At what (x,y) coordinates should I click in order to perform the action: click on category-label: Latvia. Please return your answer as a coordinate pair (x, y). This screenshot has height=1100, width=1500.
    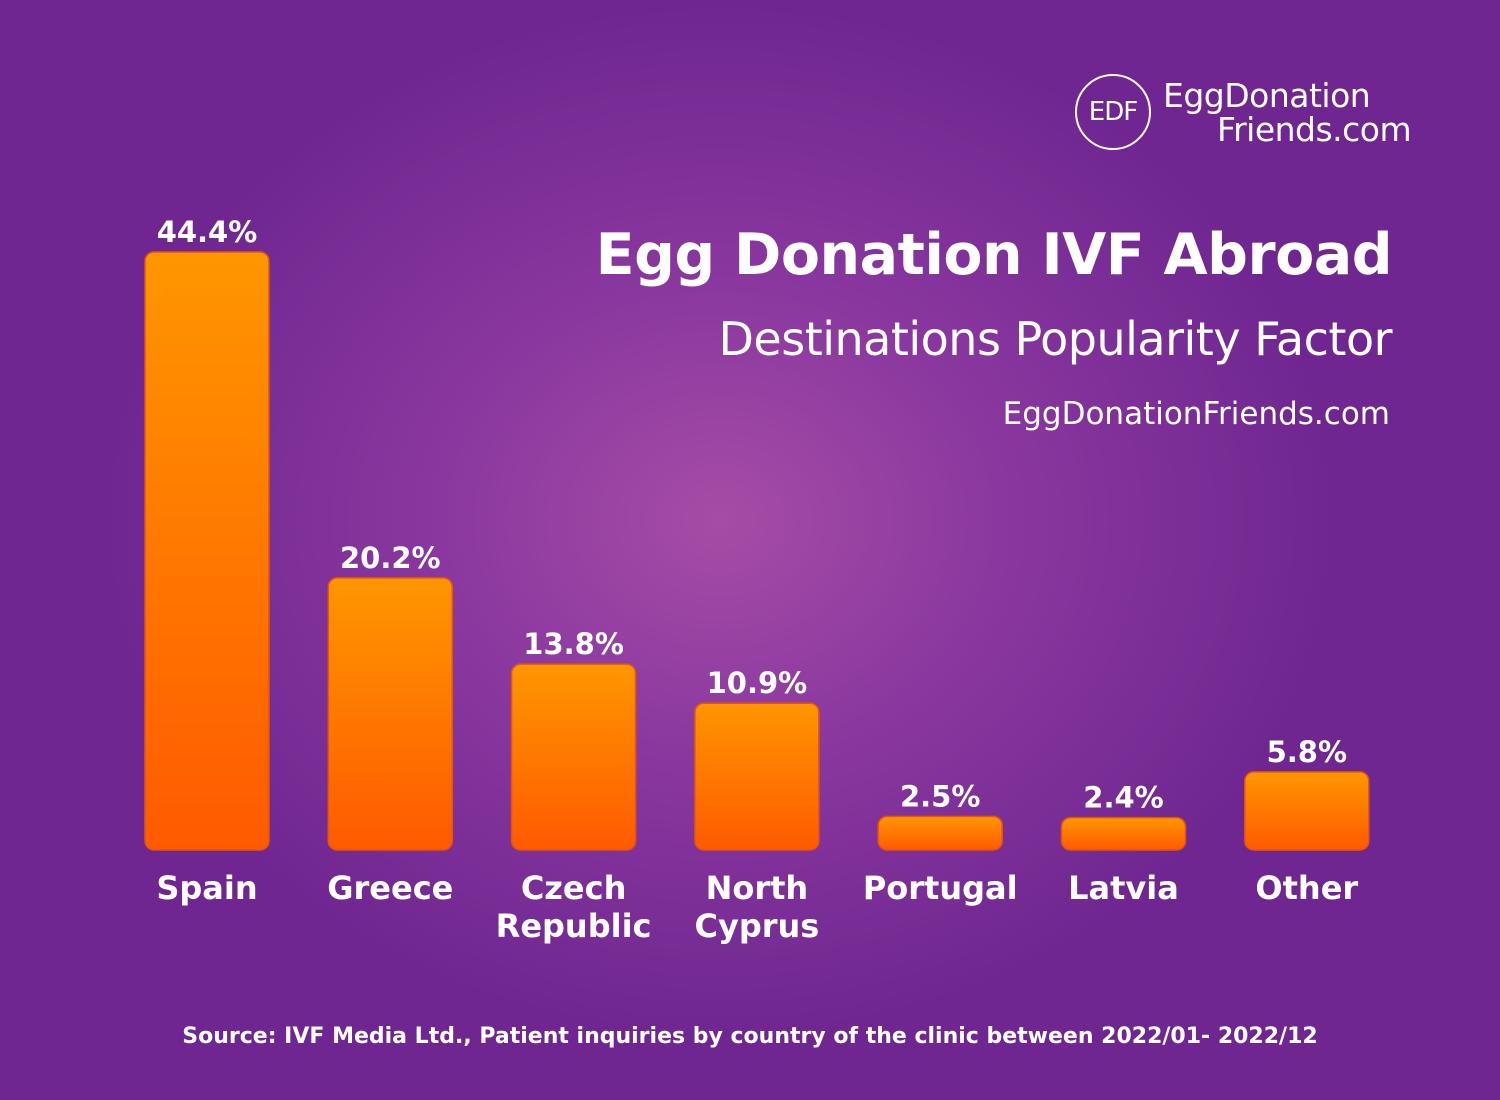
    Looking at the image, I should click on (1123, 888).